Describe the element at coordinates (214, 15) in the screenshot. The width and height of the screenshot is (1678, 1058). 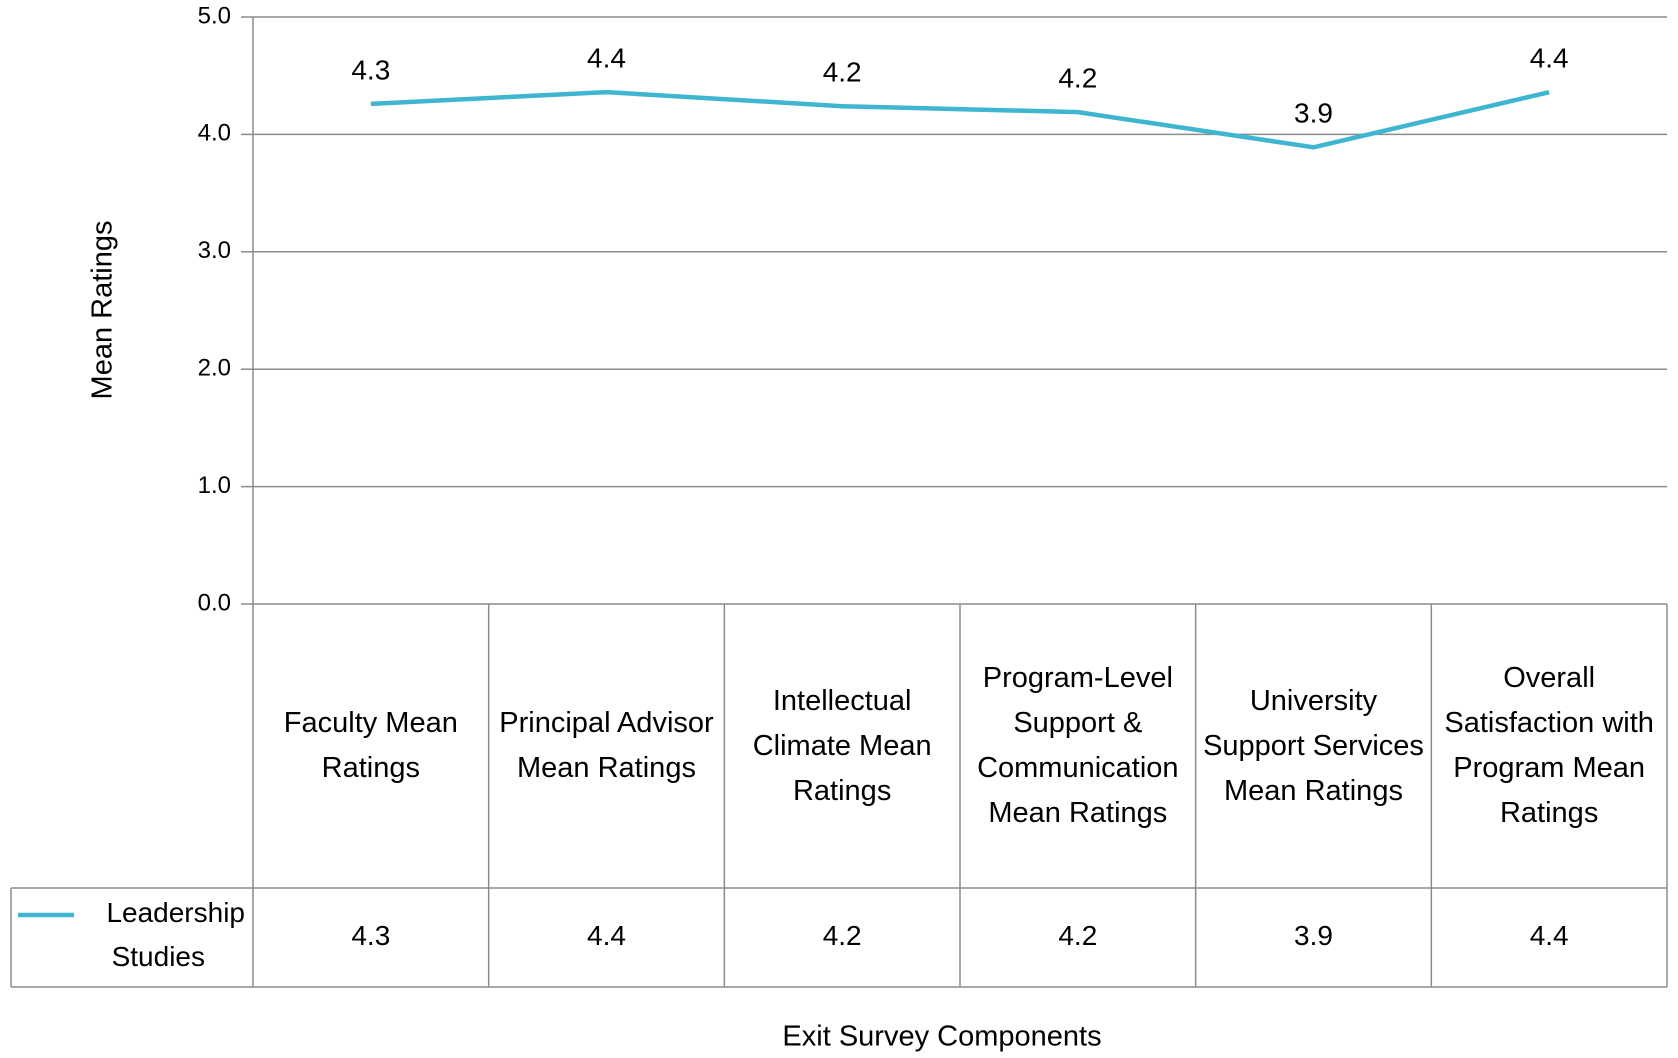
I see `y-tick-label: 5.0` at that location.